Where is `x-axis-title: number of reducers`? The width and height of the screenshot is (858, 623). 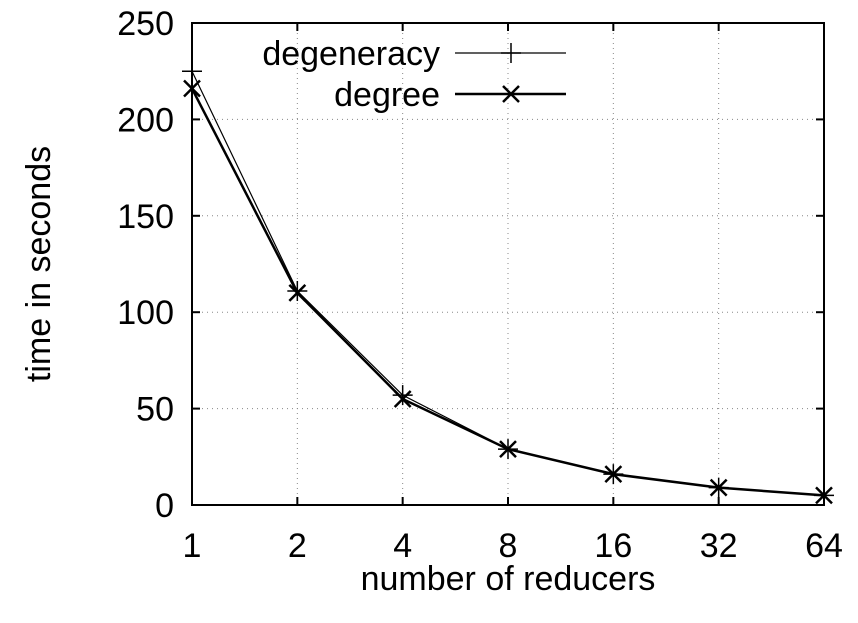 x-axis-title: number of reducers is located at coordinates (508, 579).